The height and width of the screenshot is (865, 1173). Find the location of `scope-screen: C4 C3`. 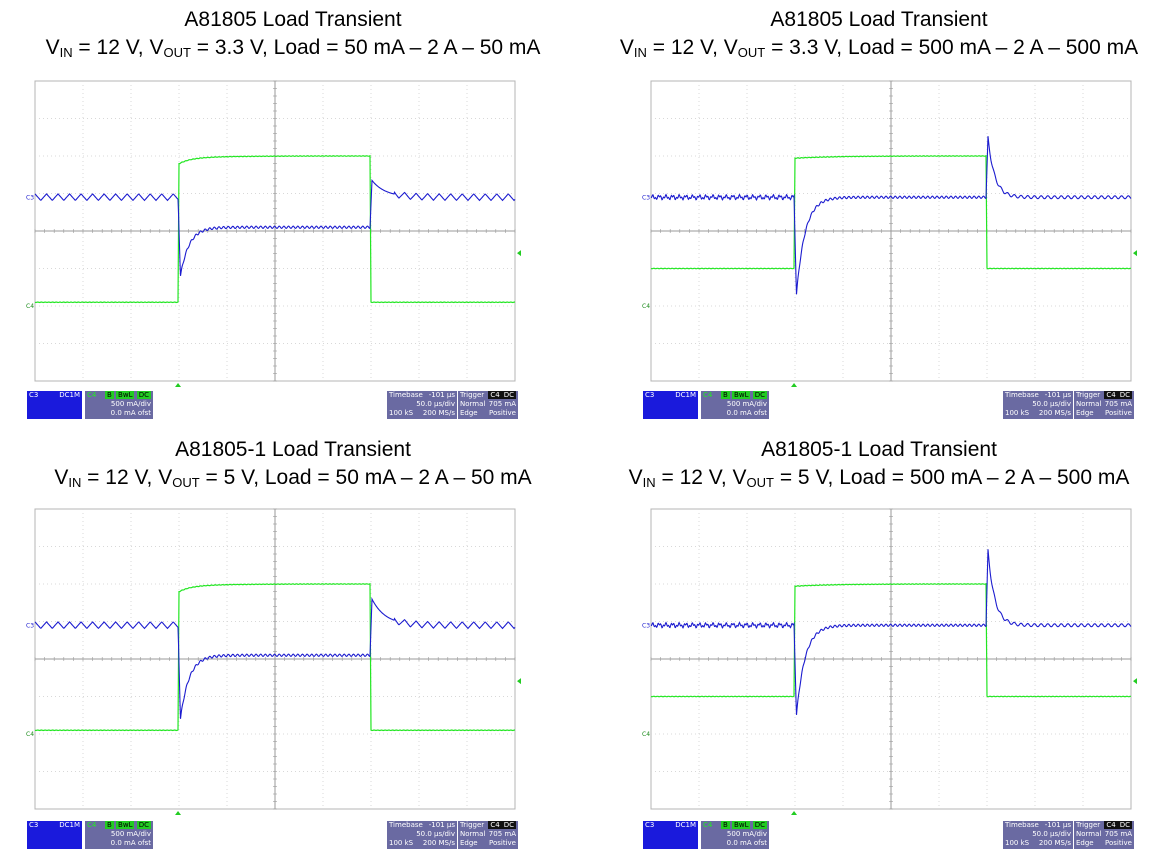

scope-screen: C4 C3 is located at coordinates (889, 233).